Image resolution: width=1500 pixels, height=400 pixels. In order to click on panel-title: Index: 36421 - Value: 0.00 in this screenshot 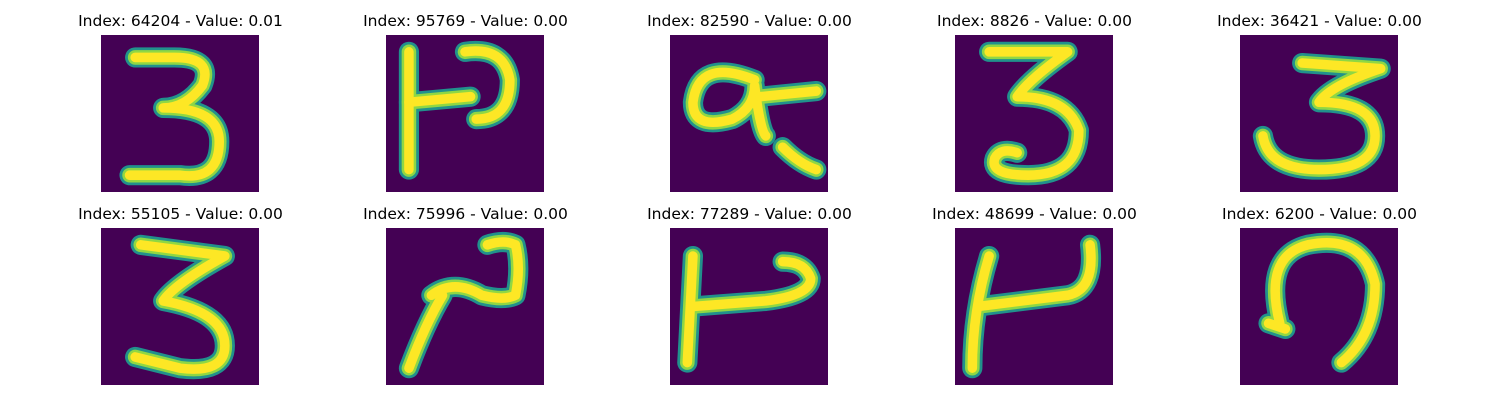, I will do `click(1319, 21)`.